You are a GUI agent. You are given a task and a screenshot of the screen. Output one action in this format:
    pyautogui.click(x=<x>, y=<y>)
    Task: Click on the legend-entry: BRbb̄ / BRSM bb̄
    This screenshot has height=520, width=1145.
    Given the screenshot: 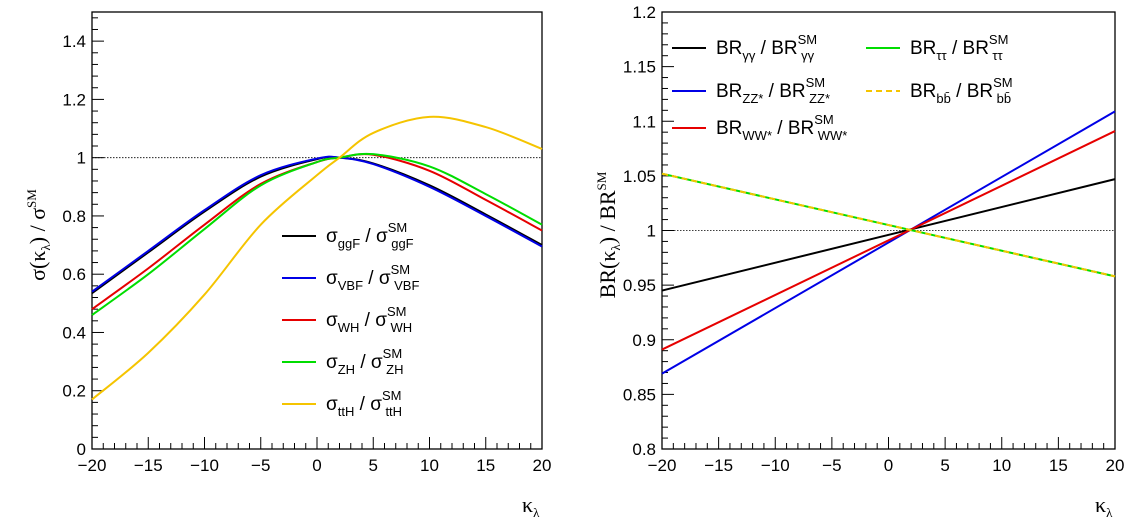 What is the action you would take?
    pyautogui.click(x=961, y=90)
    